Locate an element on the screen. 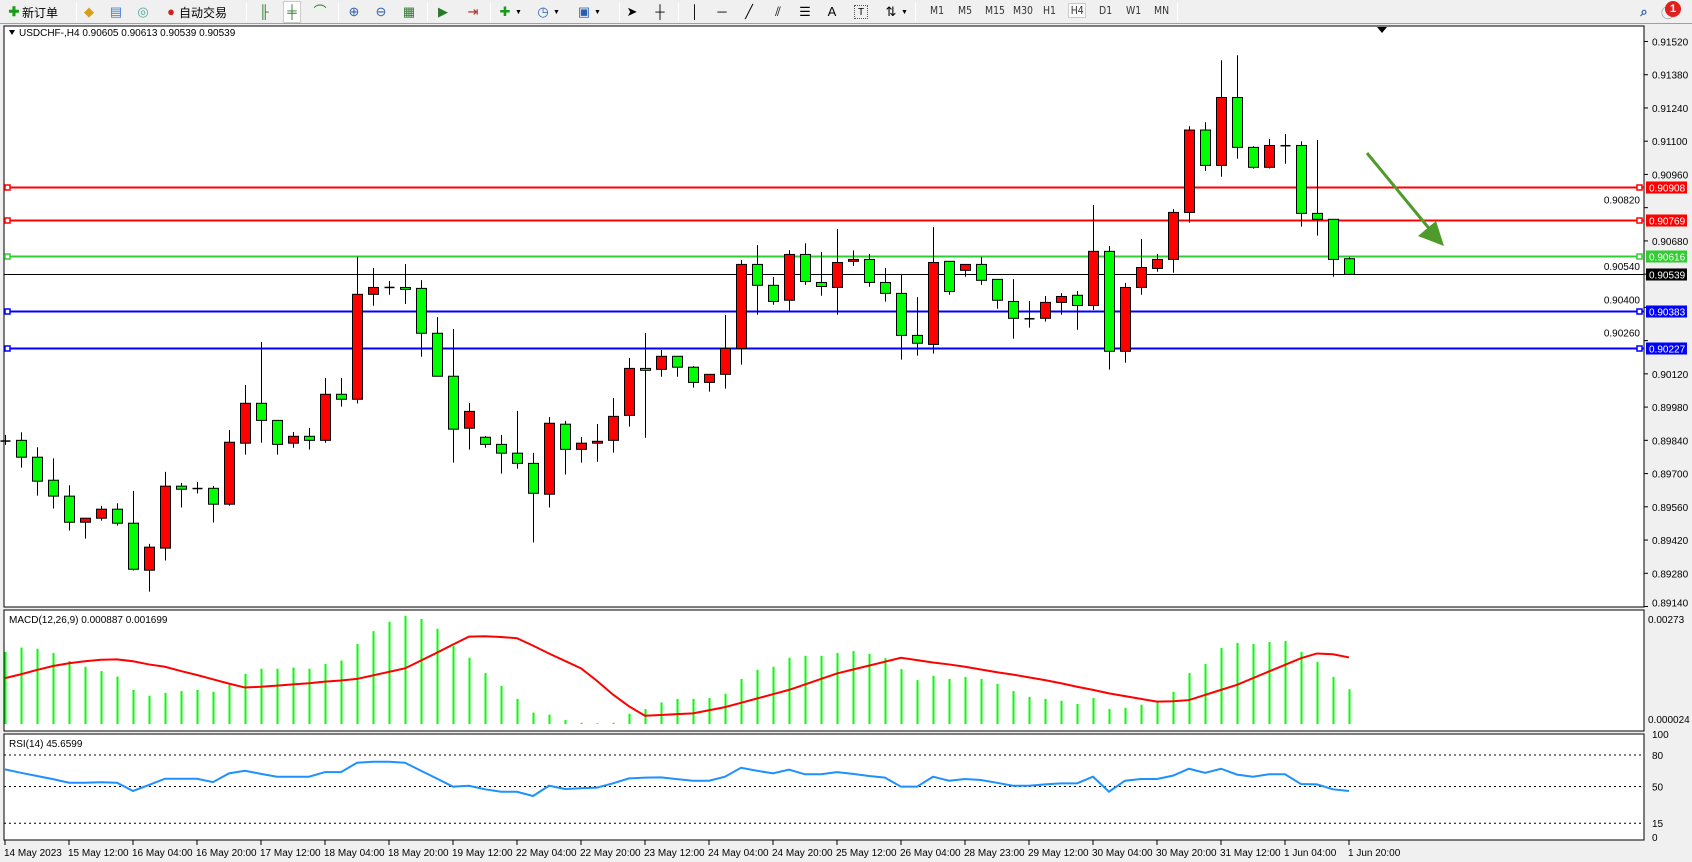  crosshair-button: ┼ is located at coordinates (660, 12).